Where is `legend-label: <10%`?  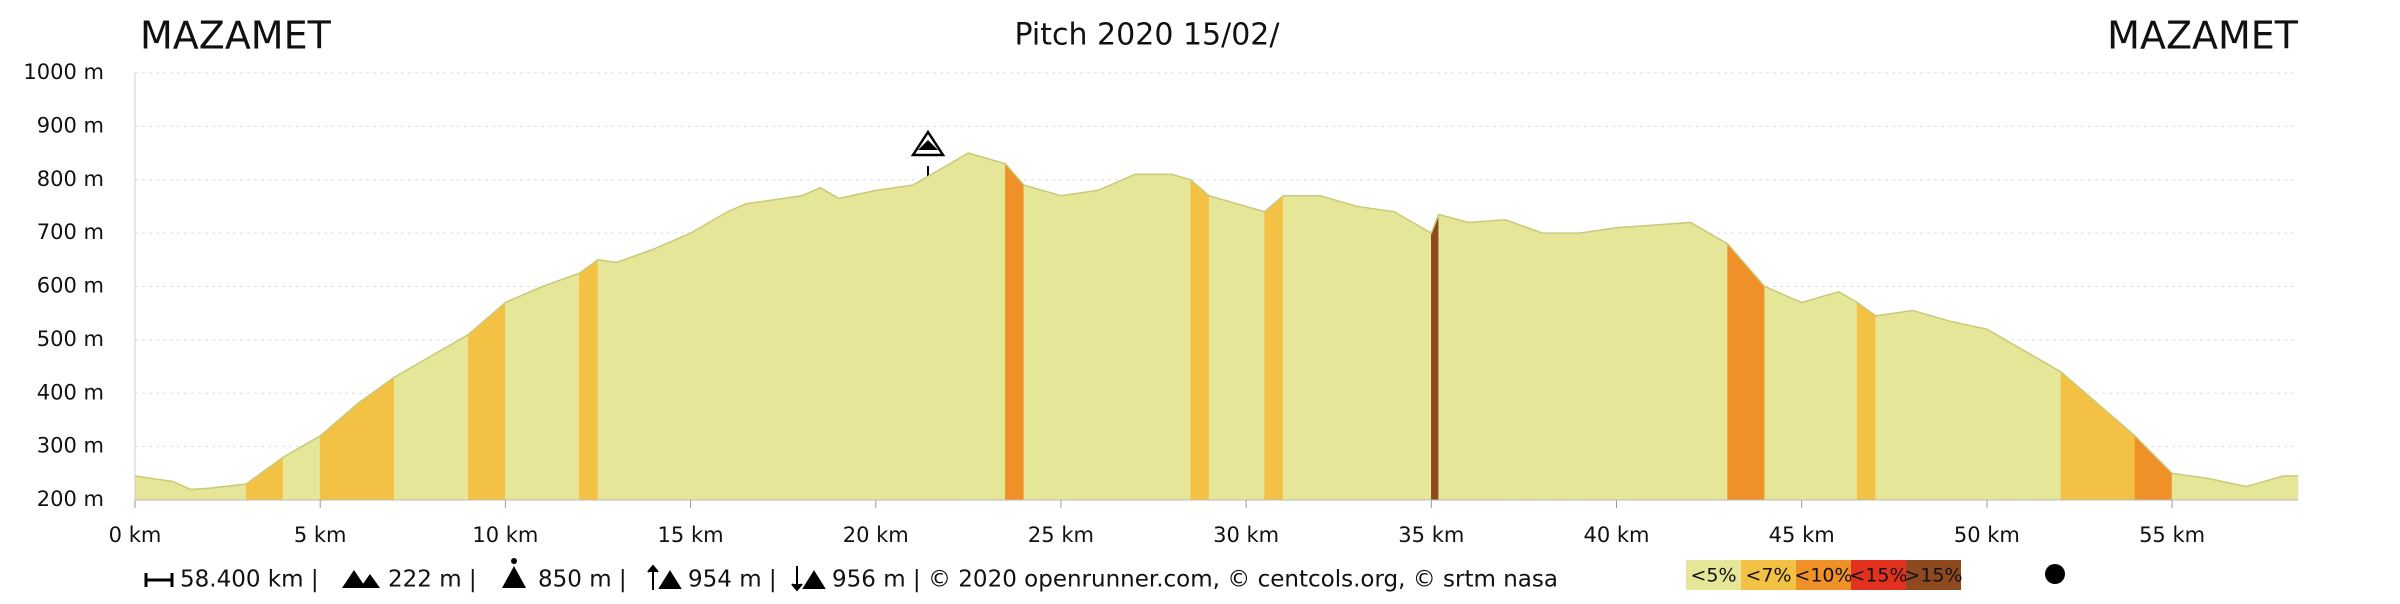 legend-label: <10% is located at coordinates (1823, 576).